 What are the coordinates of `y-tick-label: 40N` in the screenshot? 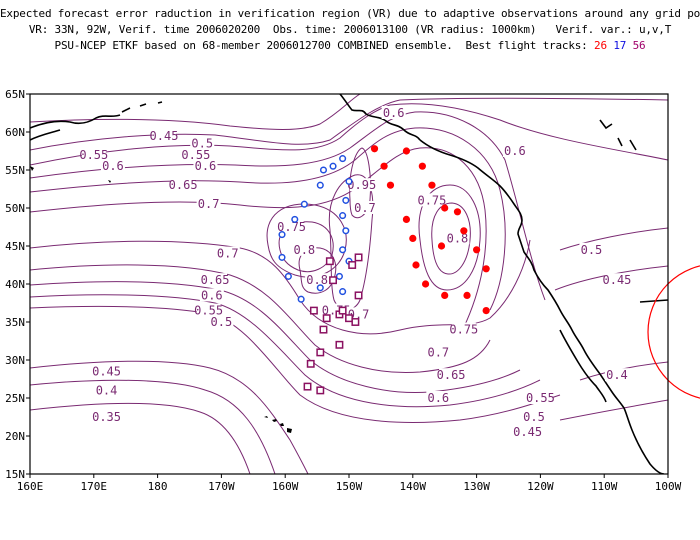 It's located at (15, 284).